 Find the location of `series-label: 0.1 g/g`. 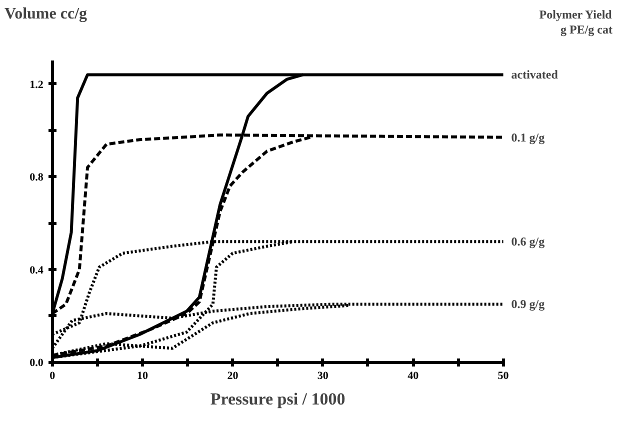

series-label: 0.1 g/g is located at coordinates (528, 137).